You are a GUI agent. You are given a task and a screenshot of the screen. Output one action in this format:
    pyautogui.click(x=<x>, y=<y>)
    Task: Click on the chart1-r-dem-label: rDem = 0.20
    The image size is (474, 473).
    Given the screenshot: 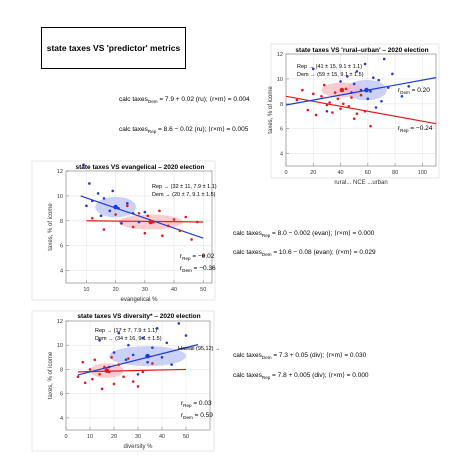 What is the action you would take?
    pyautogui.click(x=414, y=91)
    